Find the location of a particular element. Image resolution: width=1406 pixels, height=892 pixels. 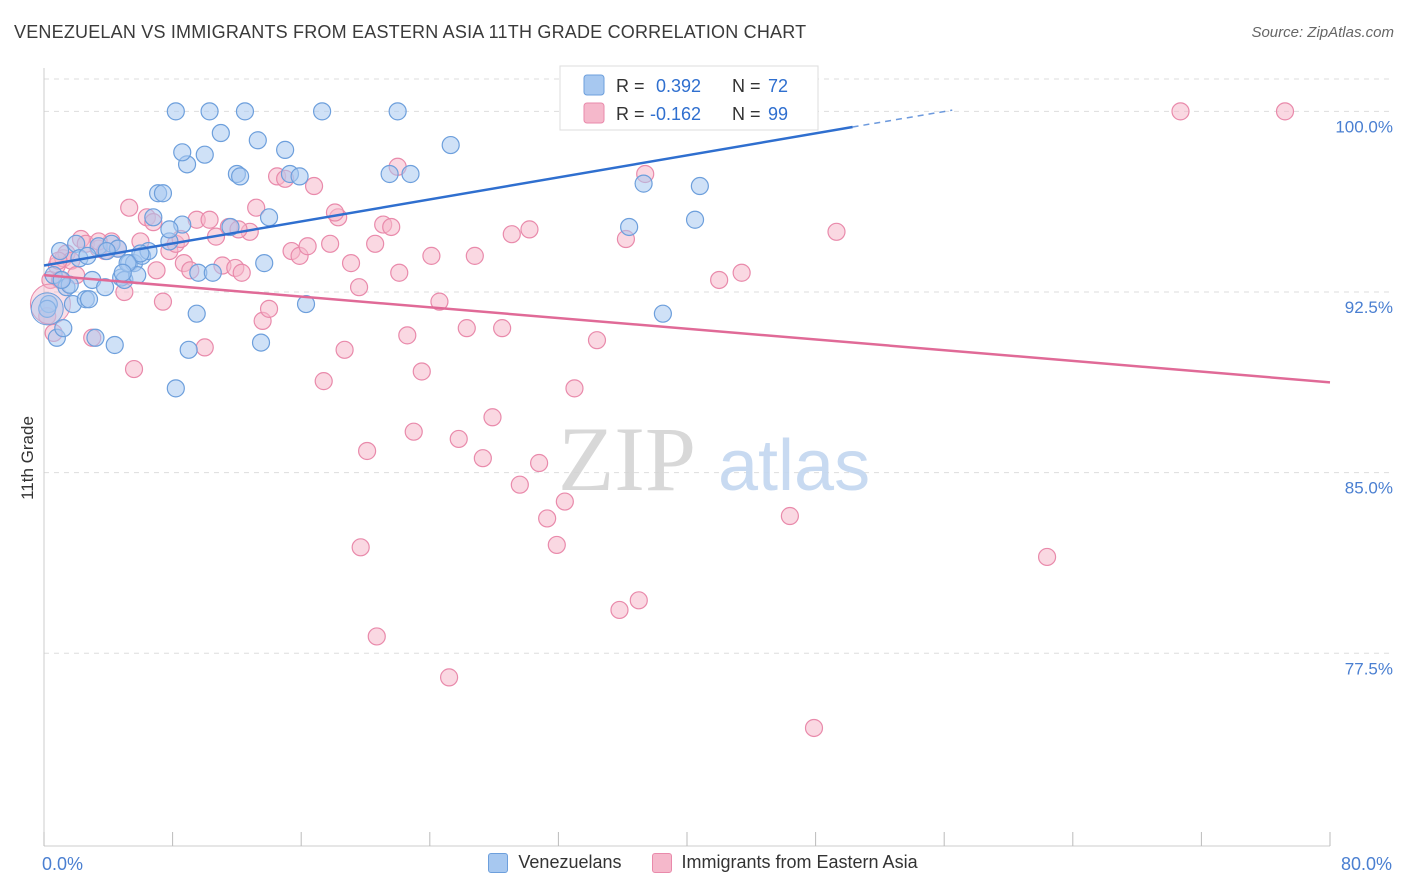

legend-swatch-immigrants is located at coordinates (661, 862).